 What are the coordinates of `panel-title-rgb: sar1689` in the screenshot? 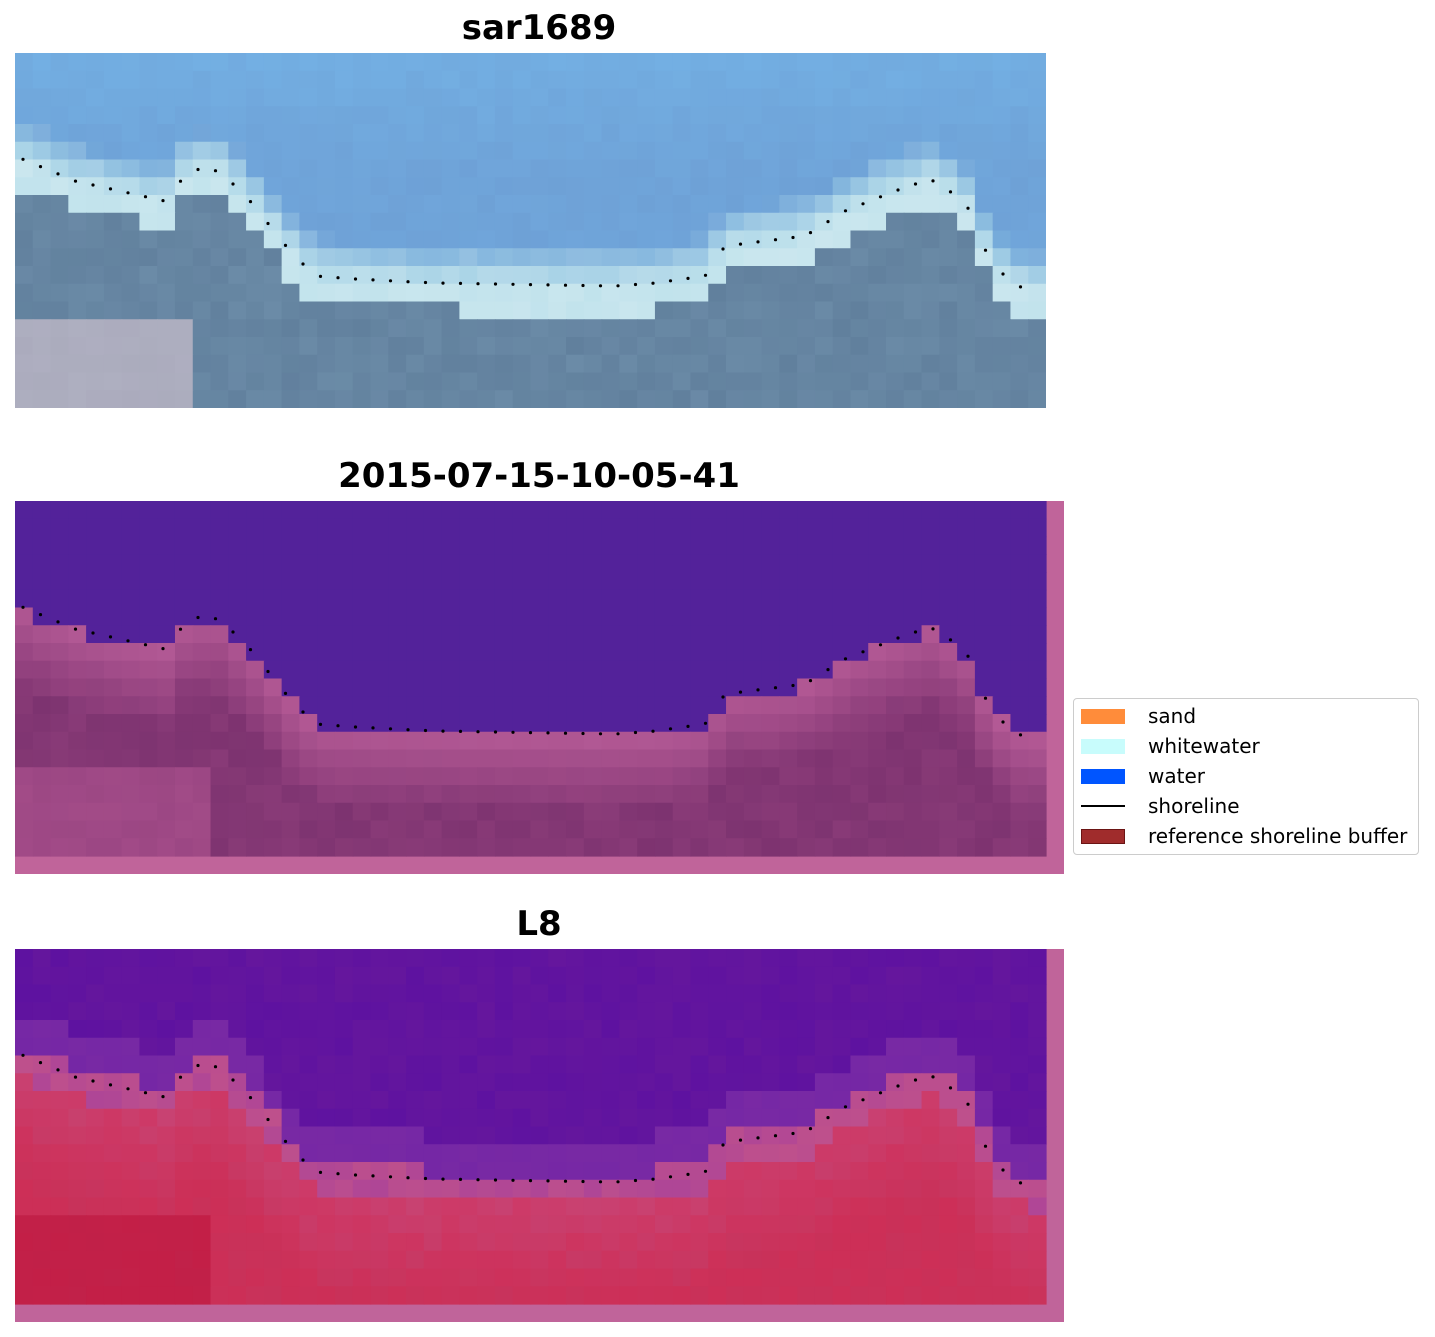 It's located at (539, 28).